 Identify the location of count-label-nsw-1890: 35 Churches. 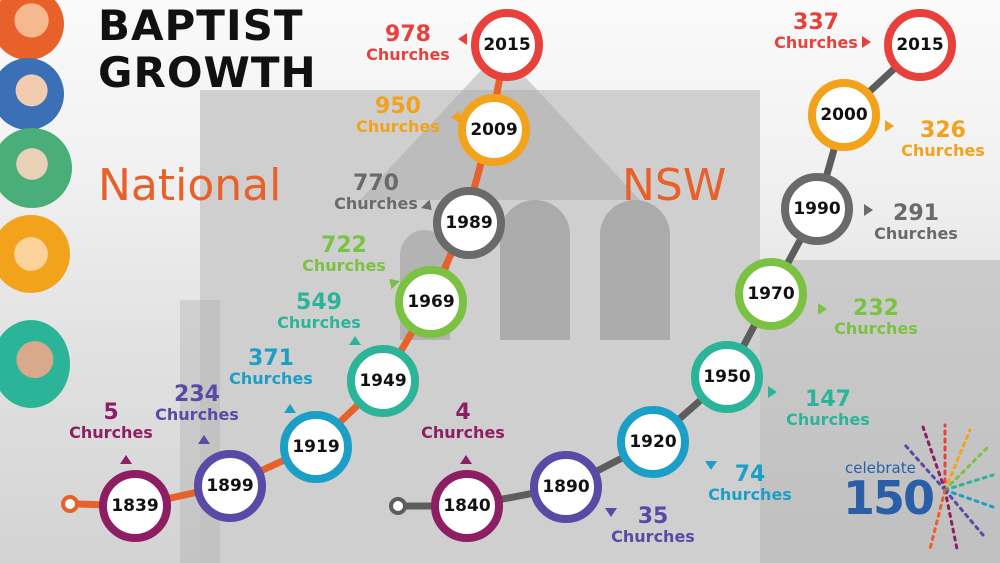
(653, 525).